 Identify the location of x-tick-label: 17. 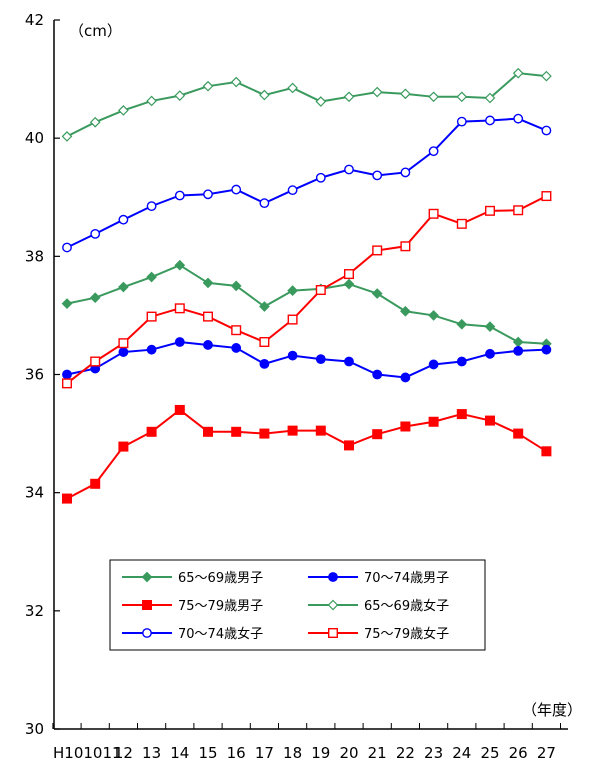
(264, 753).